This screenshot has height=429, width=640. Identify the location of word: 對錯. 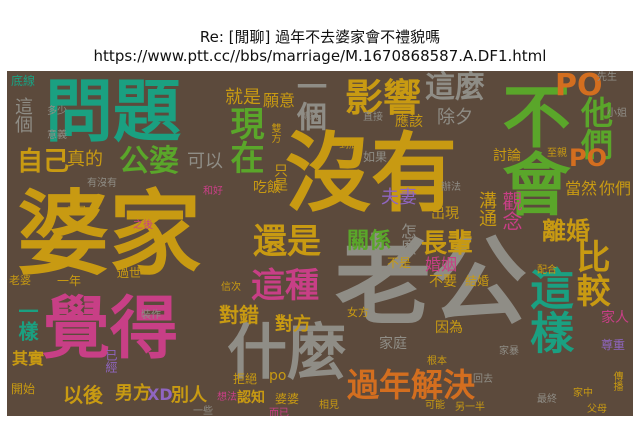
(239, 315).